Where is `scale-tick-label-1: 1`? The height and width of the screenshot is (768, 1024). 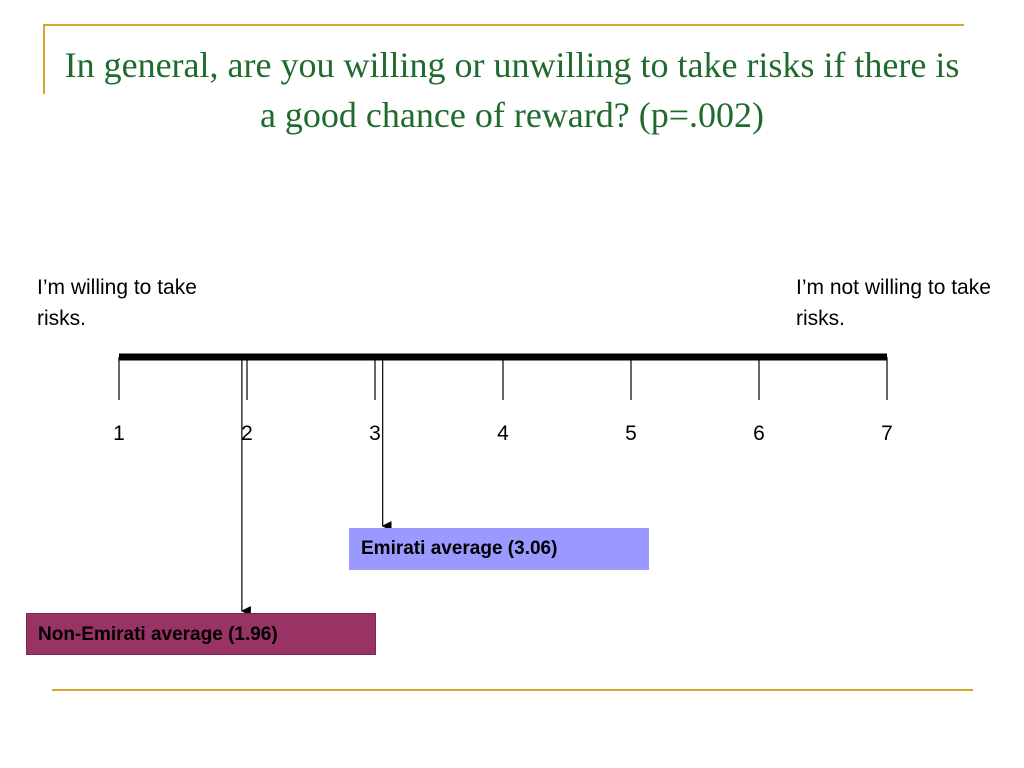 scale-tick-label-1: 1 is located at coordinates (119, 433).